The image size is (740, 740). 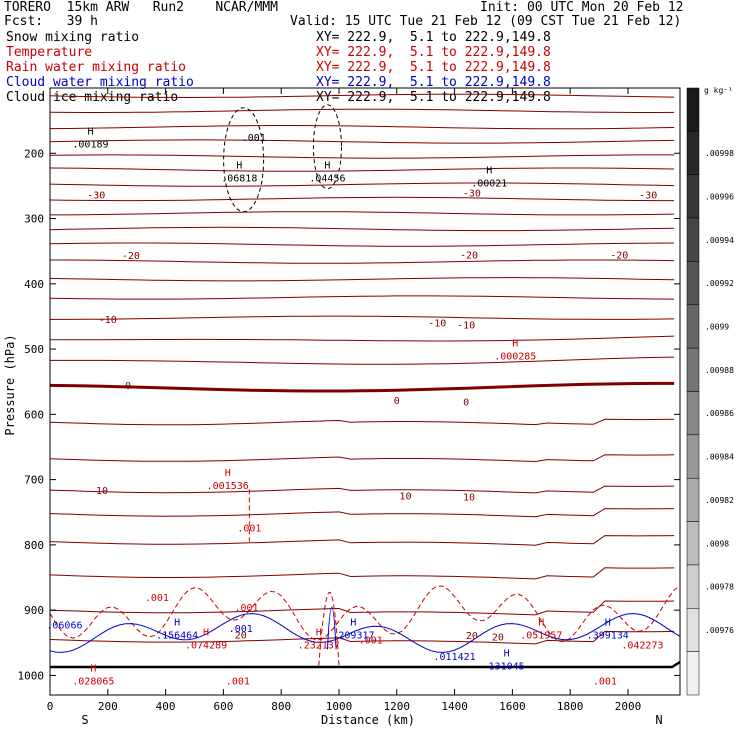 What do you see at coordinates (628, 706) in the screenshot?
I see `x-tick-label: 2000` at bounding box center [628, 706].